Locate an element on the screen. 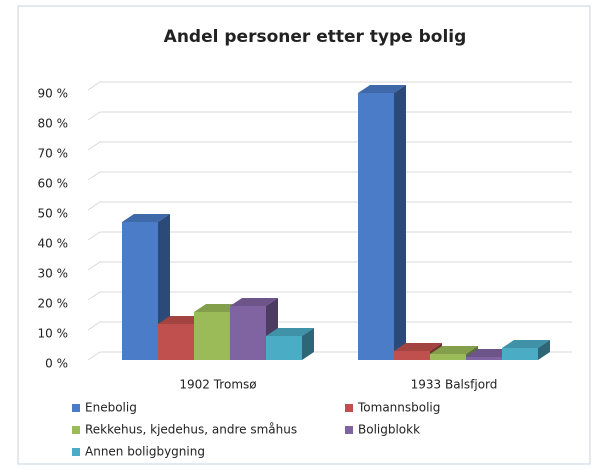 This screenshot has width=602, height=468. legend-label: Tomannsbolig is located at coordinates (398, 408).